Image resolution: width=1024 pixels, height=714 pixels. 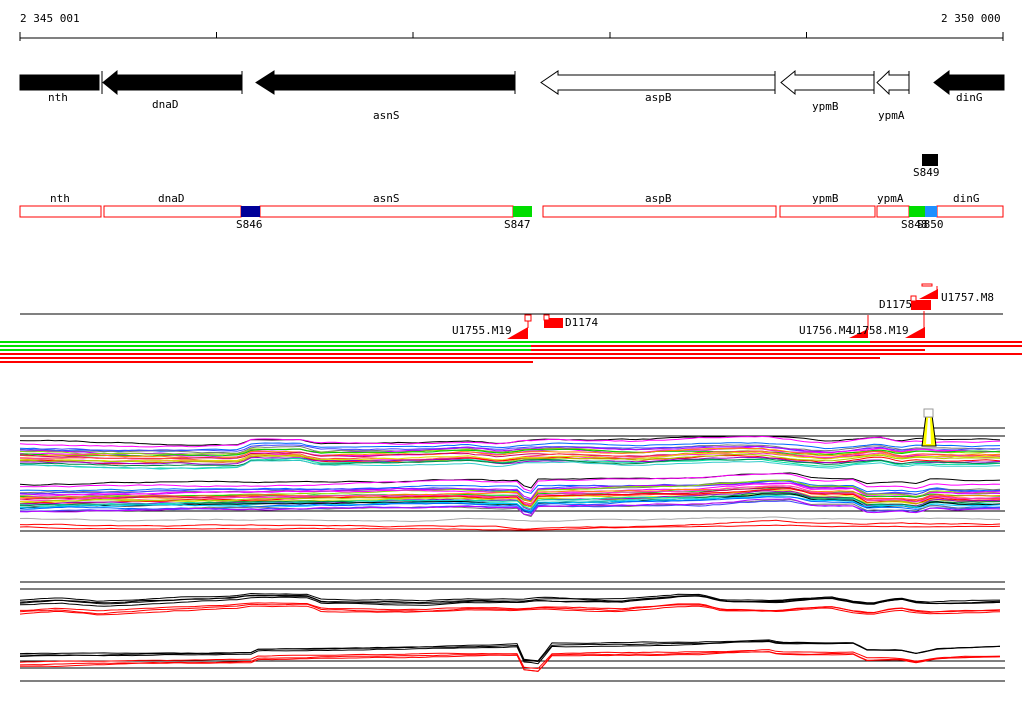 What do you see at coordinates (827, 211) in the screenshot?
I see `segment-box-ypmB` at bounding box center [827, 211].